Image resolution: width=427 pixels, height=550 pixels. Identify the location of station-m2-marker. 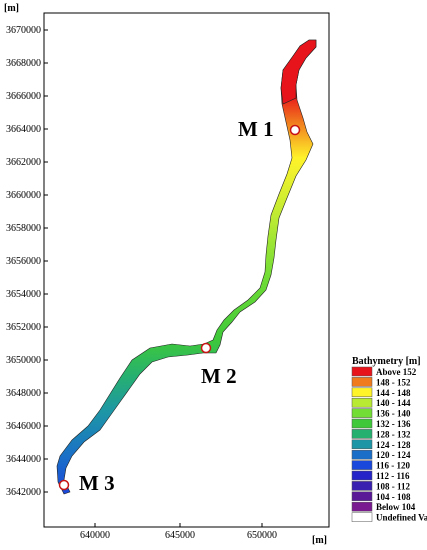
(206, 348).